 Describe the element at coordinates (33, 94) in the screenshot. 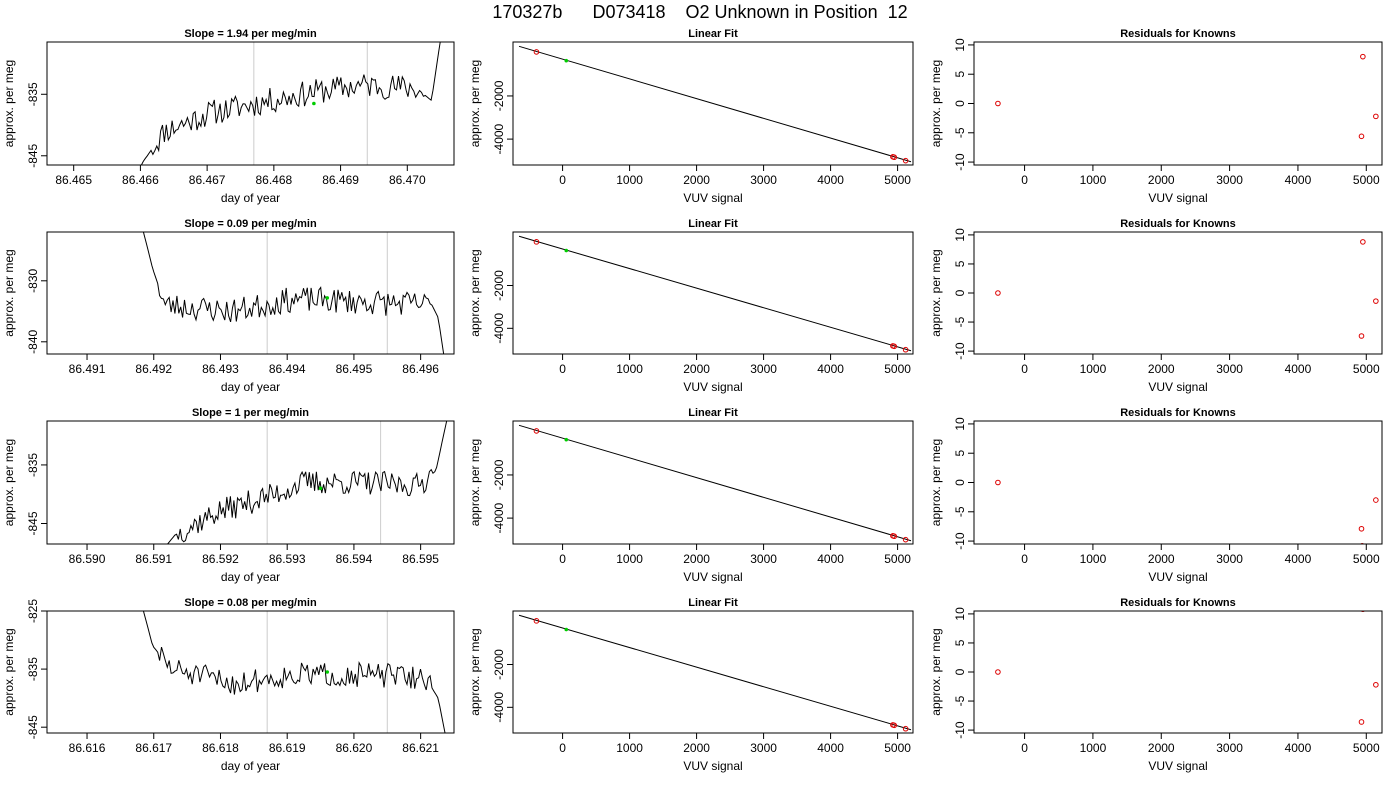

I see `y-tick-label: -835` at that location.